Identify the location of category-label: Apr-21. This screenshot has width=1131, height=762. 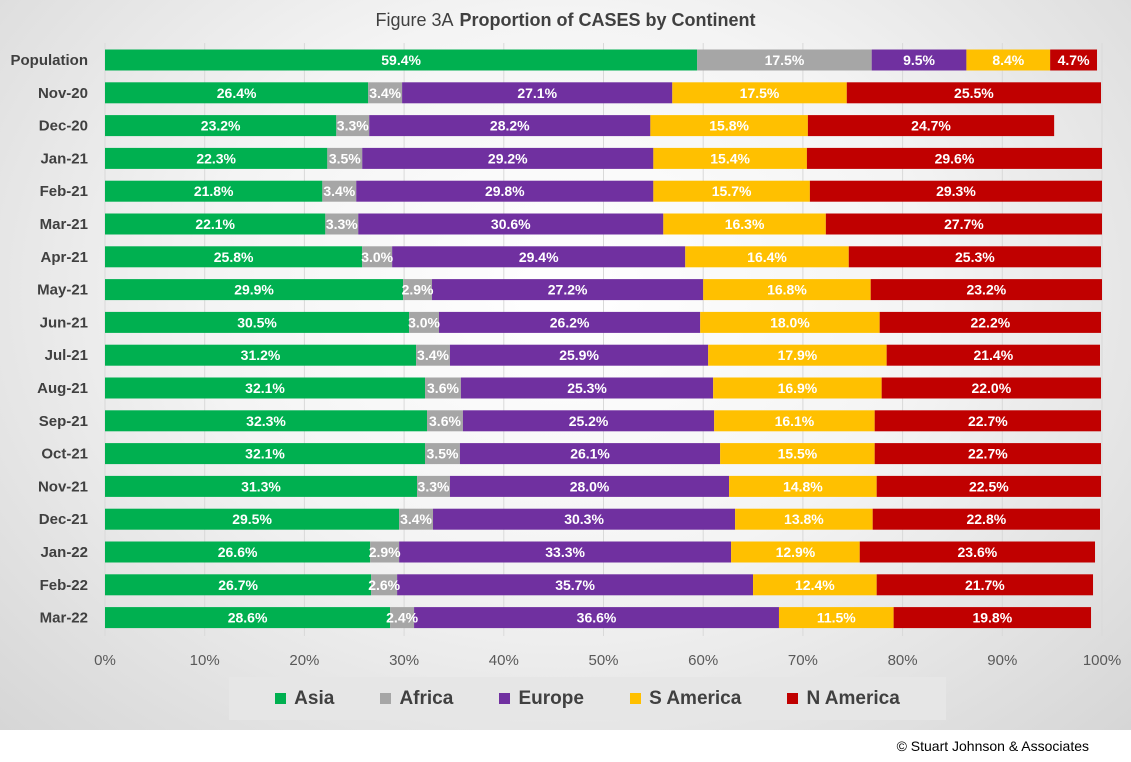
(64, 257).